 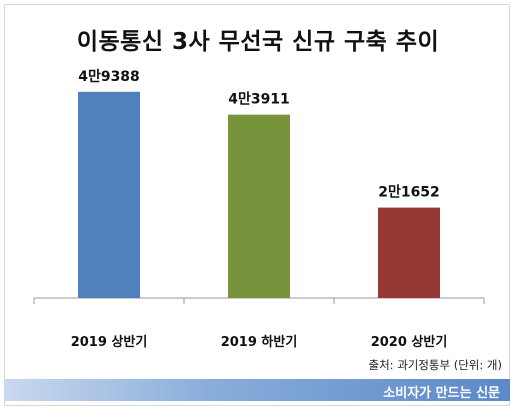 I want to click on data-label: 2만1652, so click(x=409, y=193).